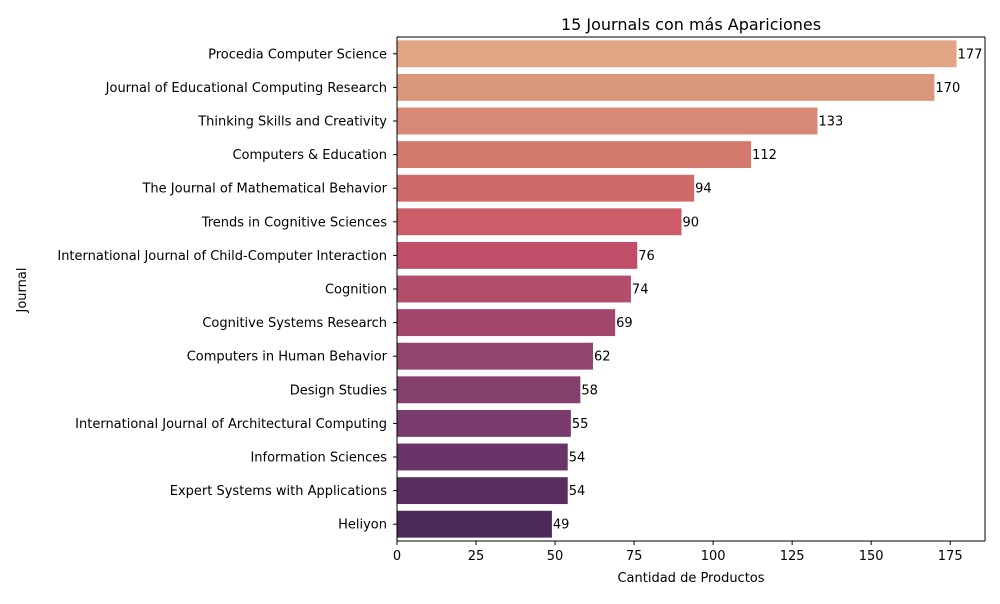 Image resolution: width=1000 pixels, height=604 pixels. I want to click on x-tick-label: 50, so click(555, 556).